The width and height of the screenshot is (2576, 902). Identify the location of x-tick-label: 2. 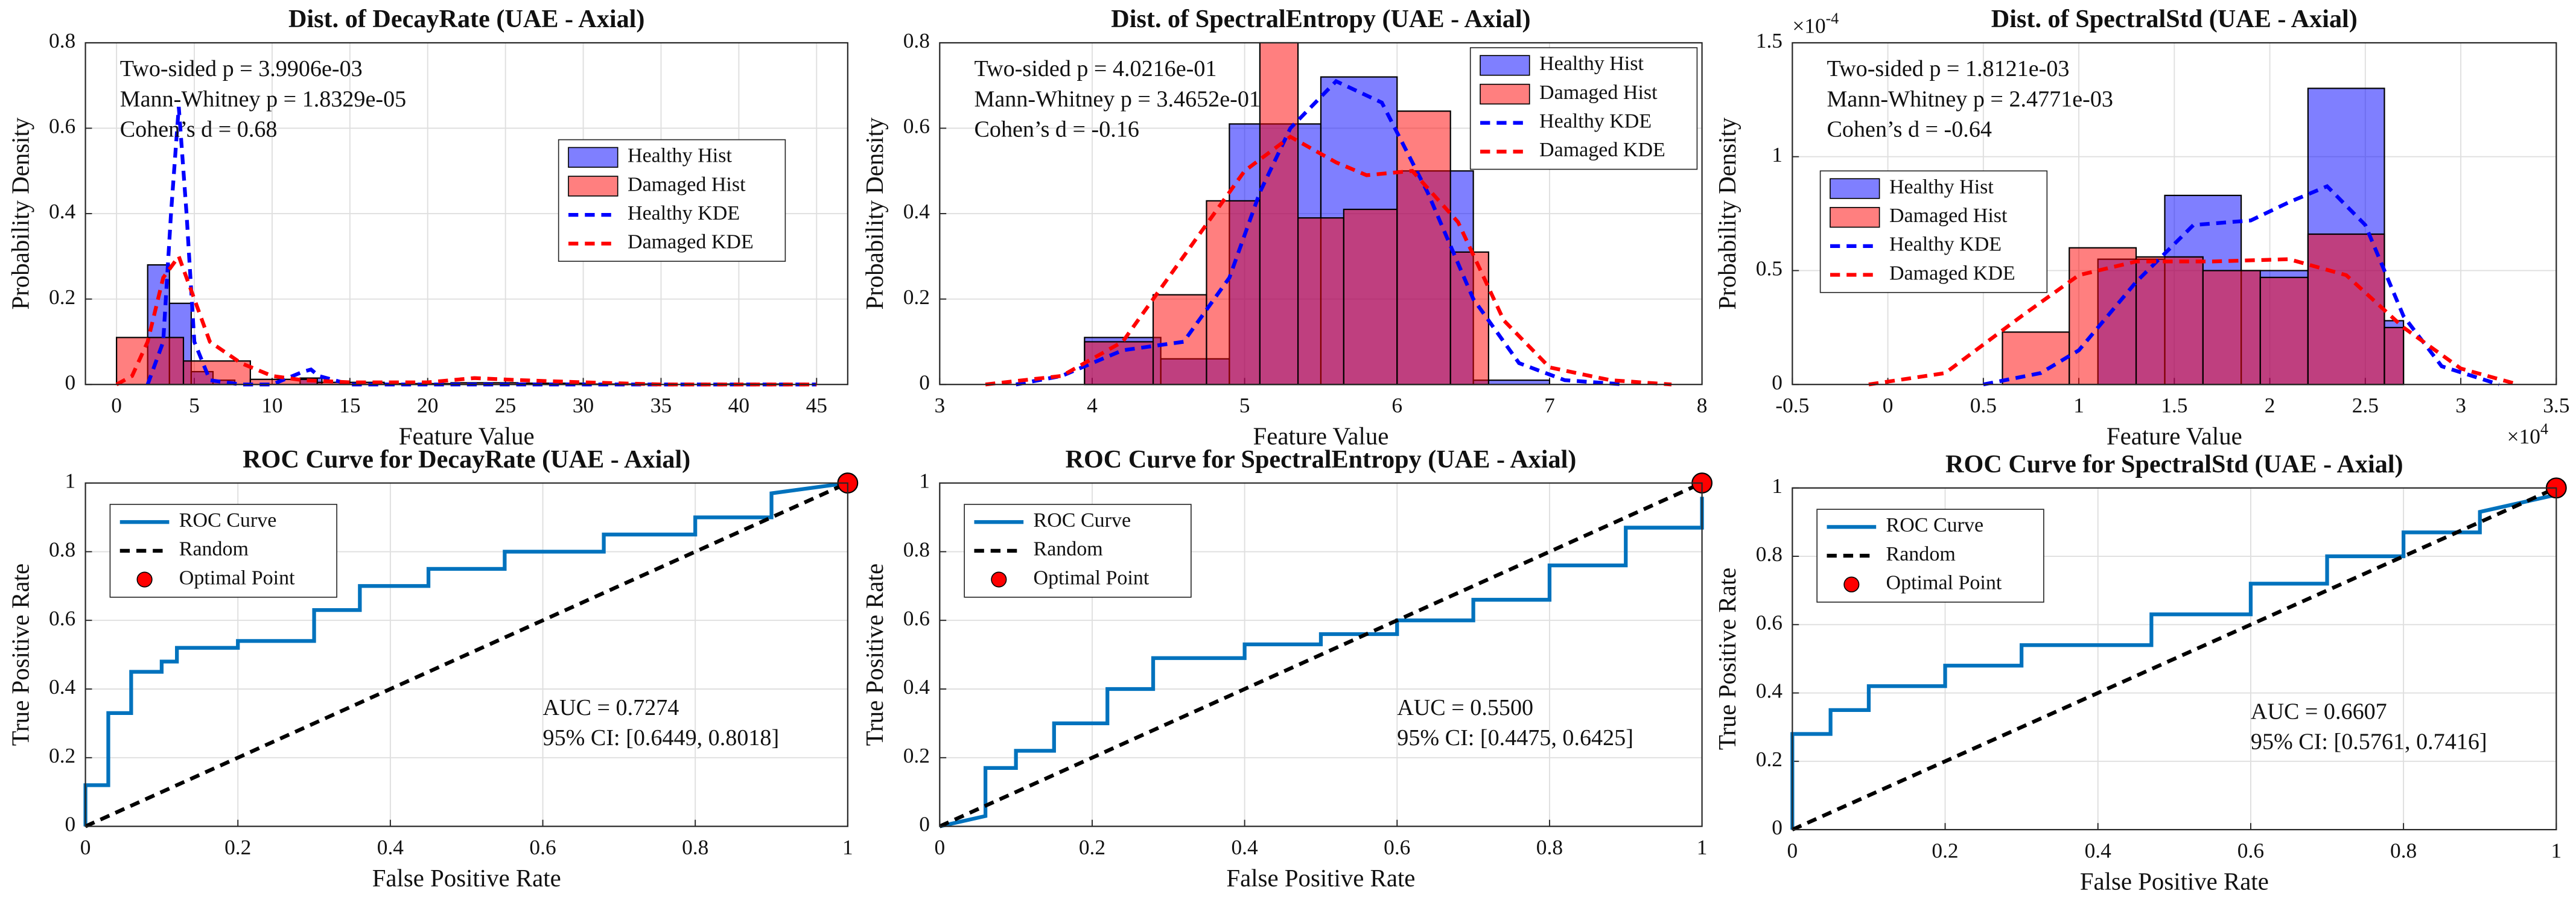
(2270, 405).